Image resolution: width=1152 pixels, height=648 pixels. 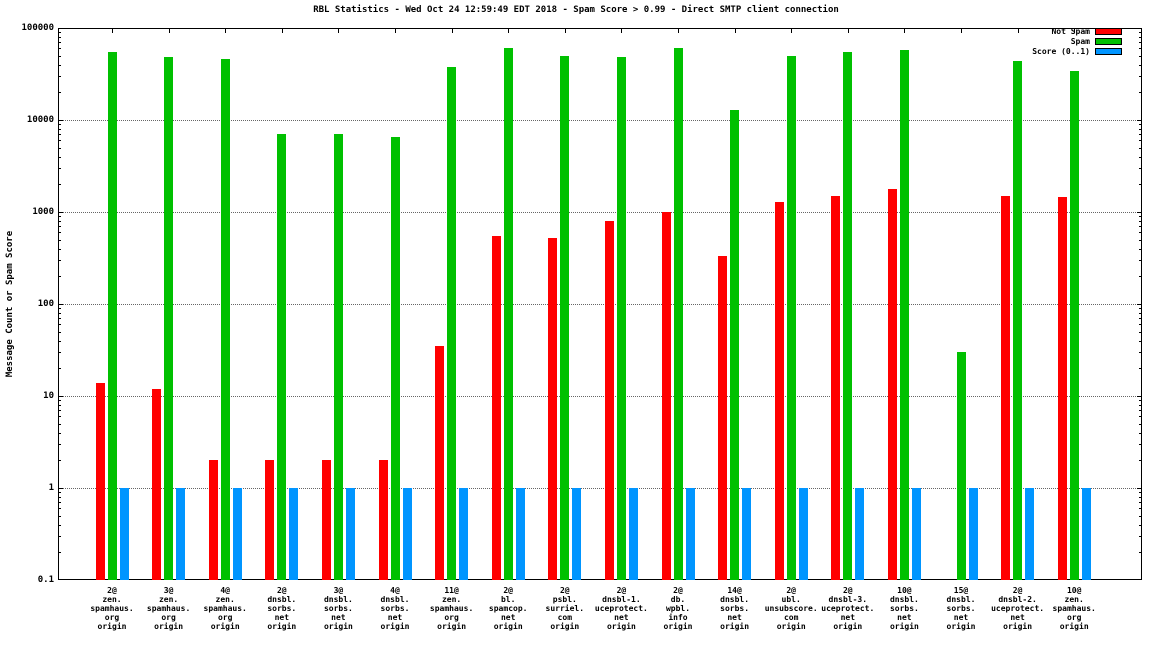 I want to click on y-tick-label: 10000, so click(x=40, y=120).